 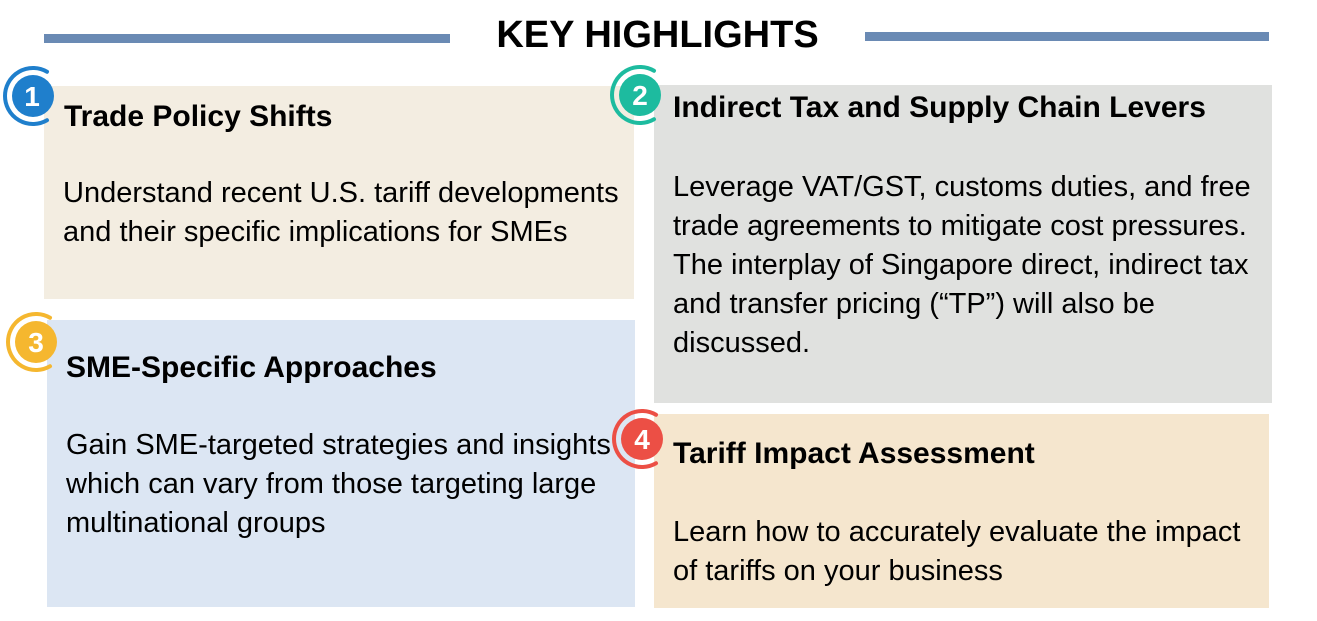 What do you see at coordinates (642, 439) in the screenshot?
I see `badge-number: 4` at bounding box center [642, 439].